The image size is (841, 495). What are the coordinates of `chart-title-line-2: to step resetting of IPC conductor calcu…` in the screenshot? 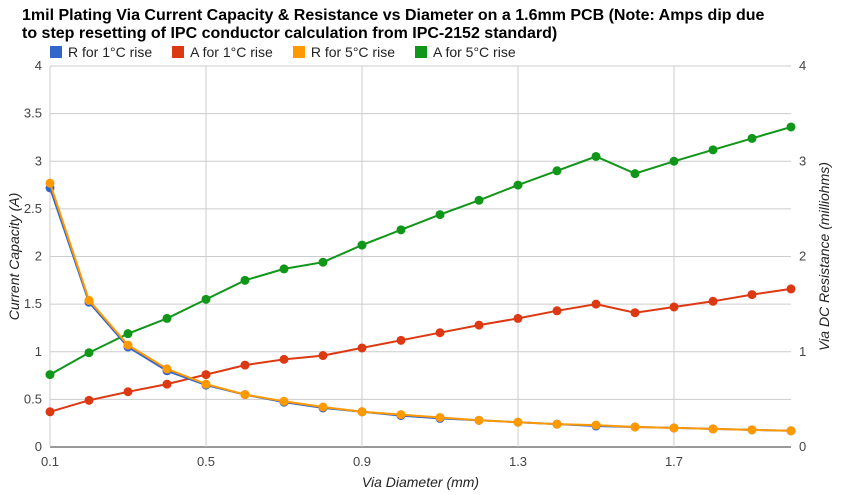 It's located at (290, 33).